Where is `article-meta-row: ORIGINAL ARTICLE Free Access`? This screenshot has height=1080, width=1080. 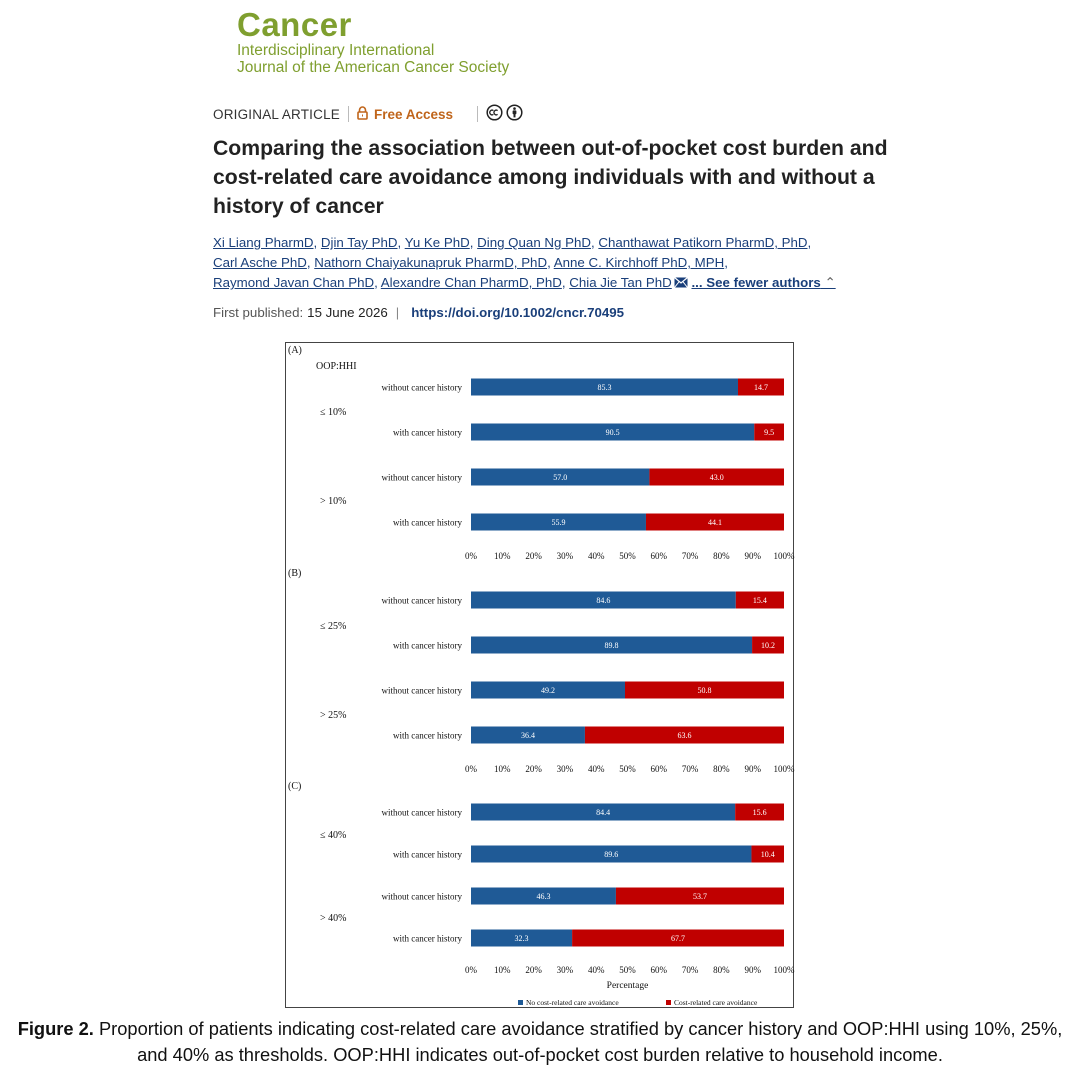 article-meta-row: ORIGINAL ARTICLE Free Access is located at coordinates (368, 114).